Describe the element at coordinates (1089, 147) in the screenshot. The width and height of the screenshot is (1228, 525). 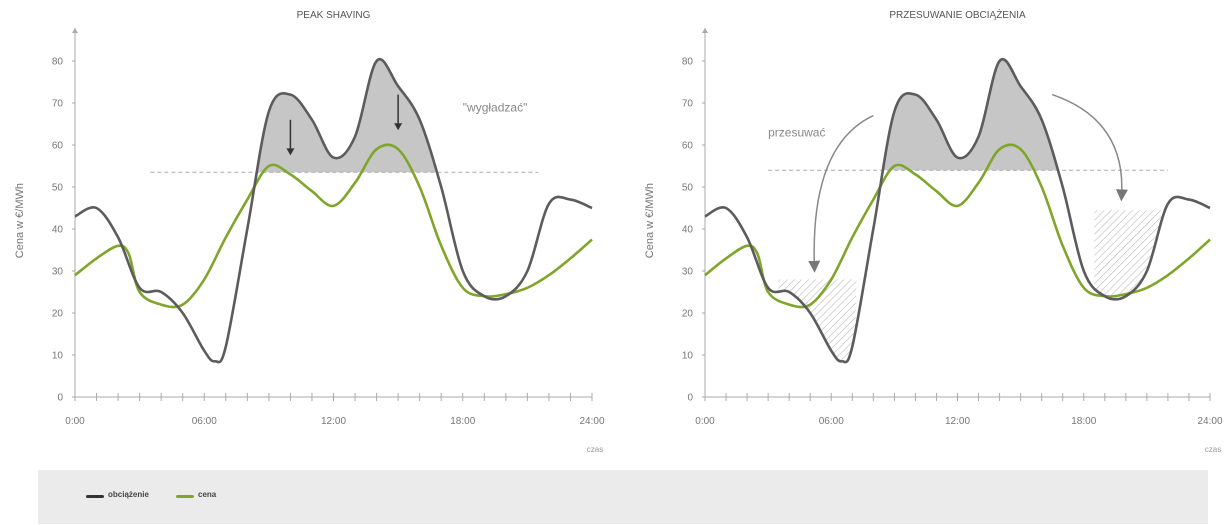
I see `shift-arrow-right` at that location.